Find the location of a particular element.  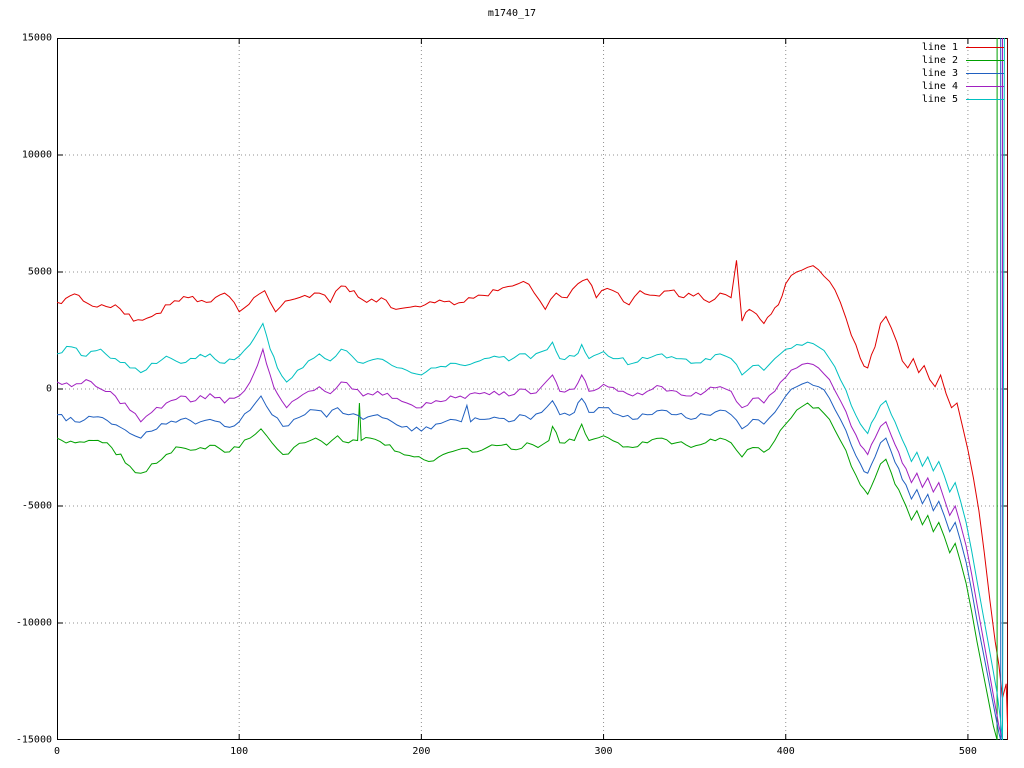

legend-item: line 1 is located at coordinates (963, 47).